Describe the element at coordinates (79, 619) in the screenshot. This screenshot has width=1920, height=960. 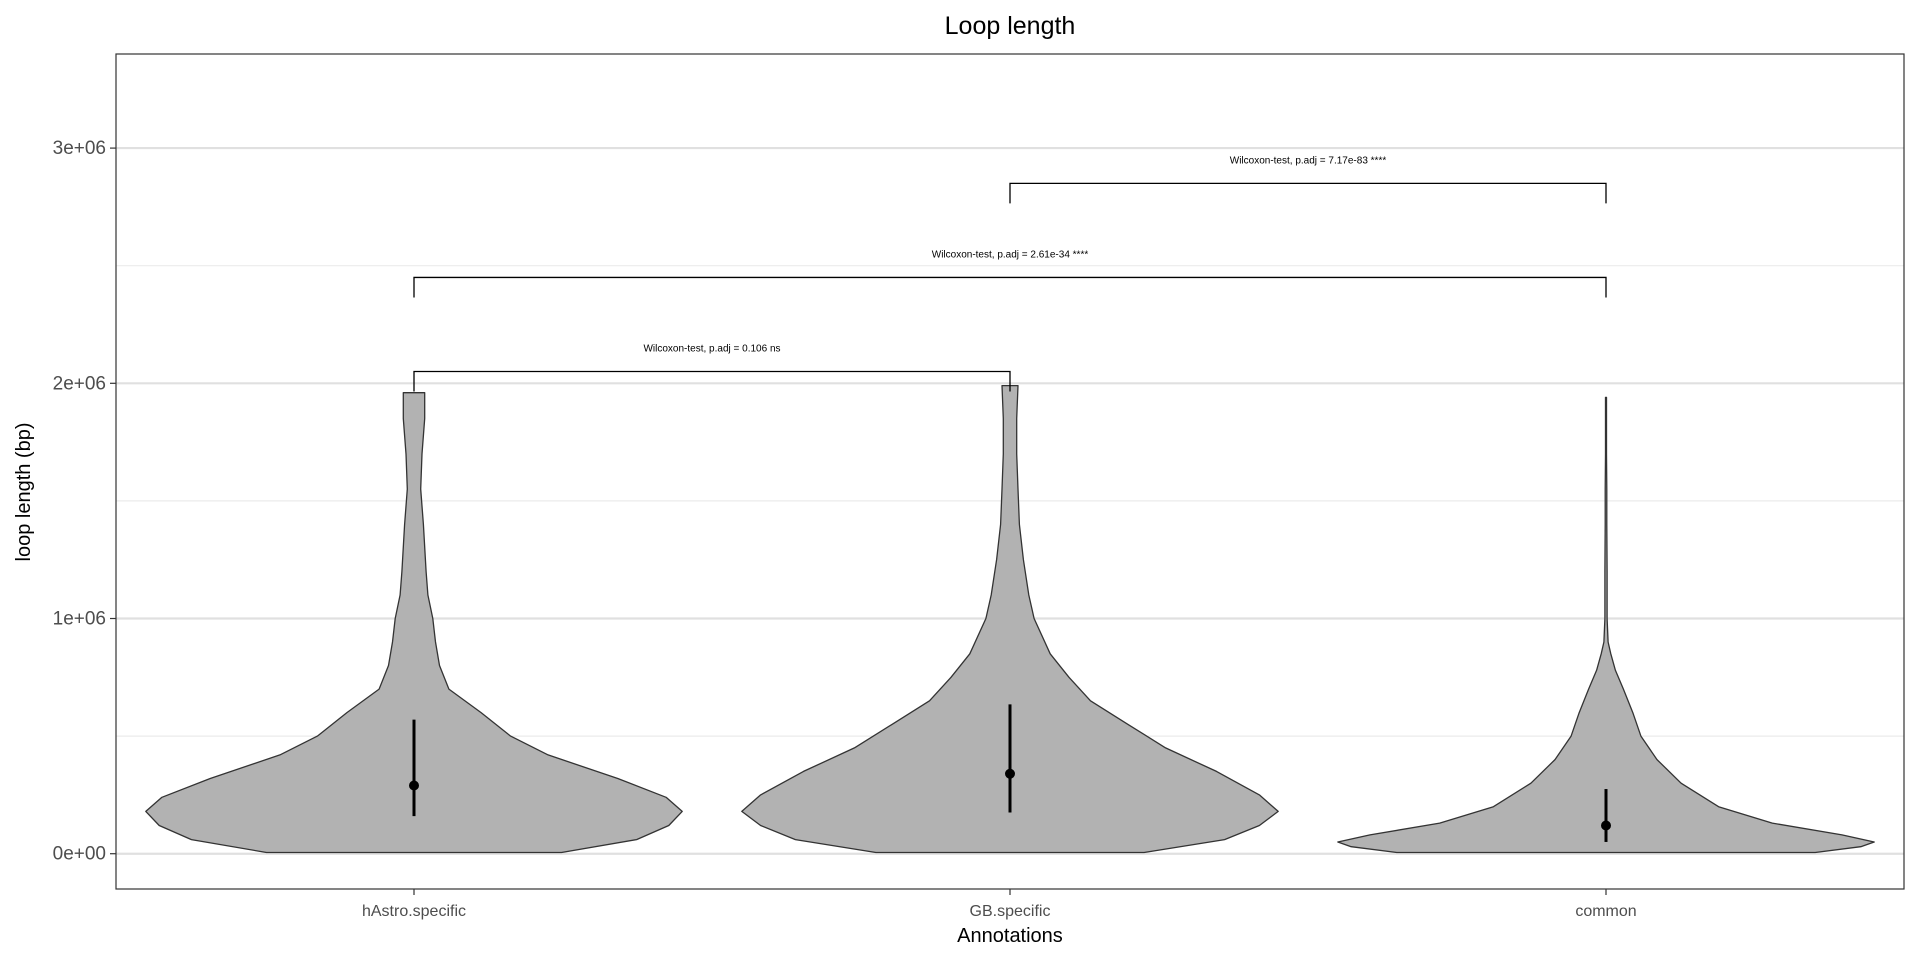
I see `y-tick-label: 1e+06` at that location.